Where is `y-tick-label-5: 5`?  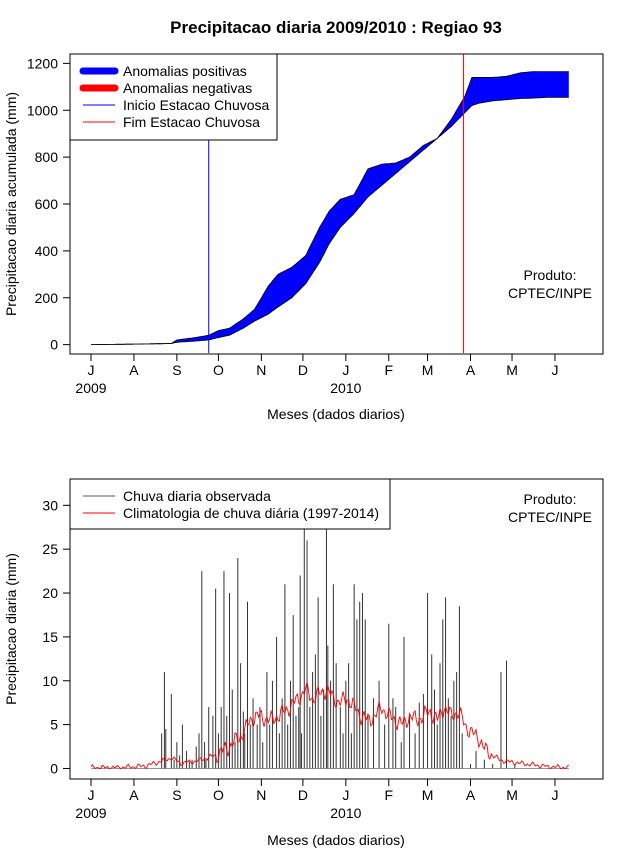 y-tick-label-5: 5 is located at coordinates (54, 725).